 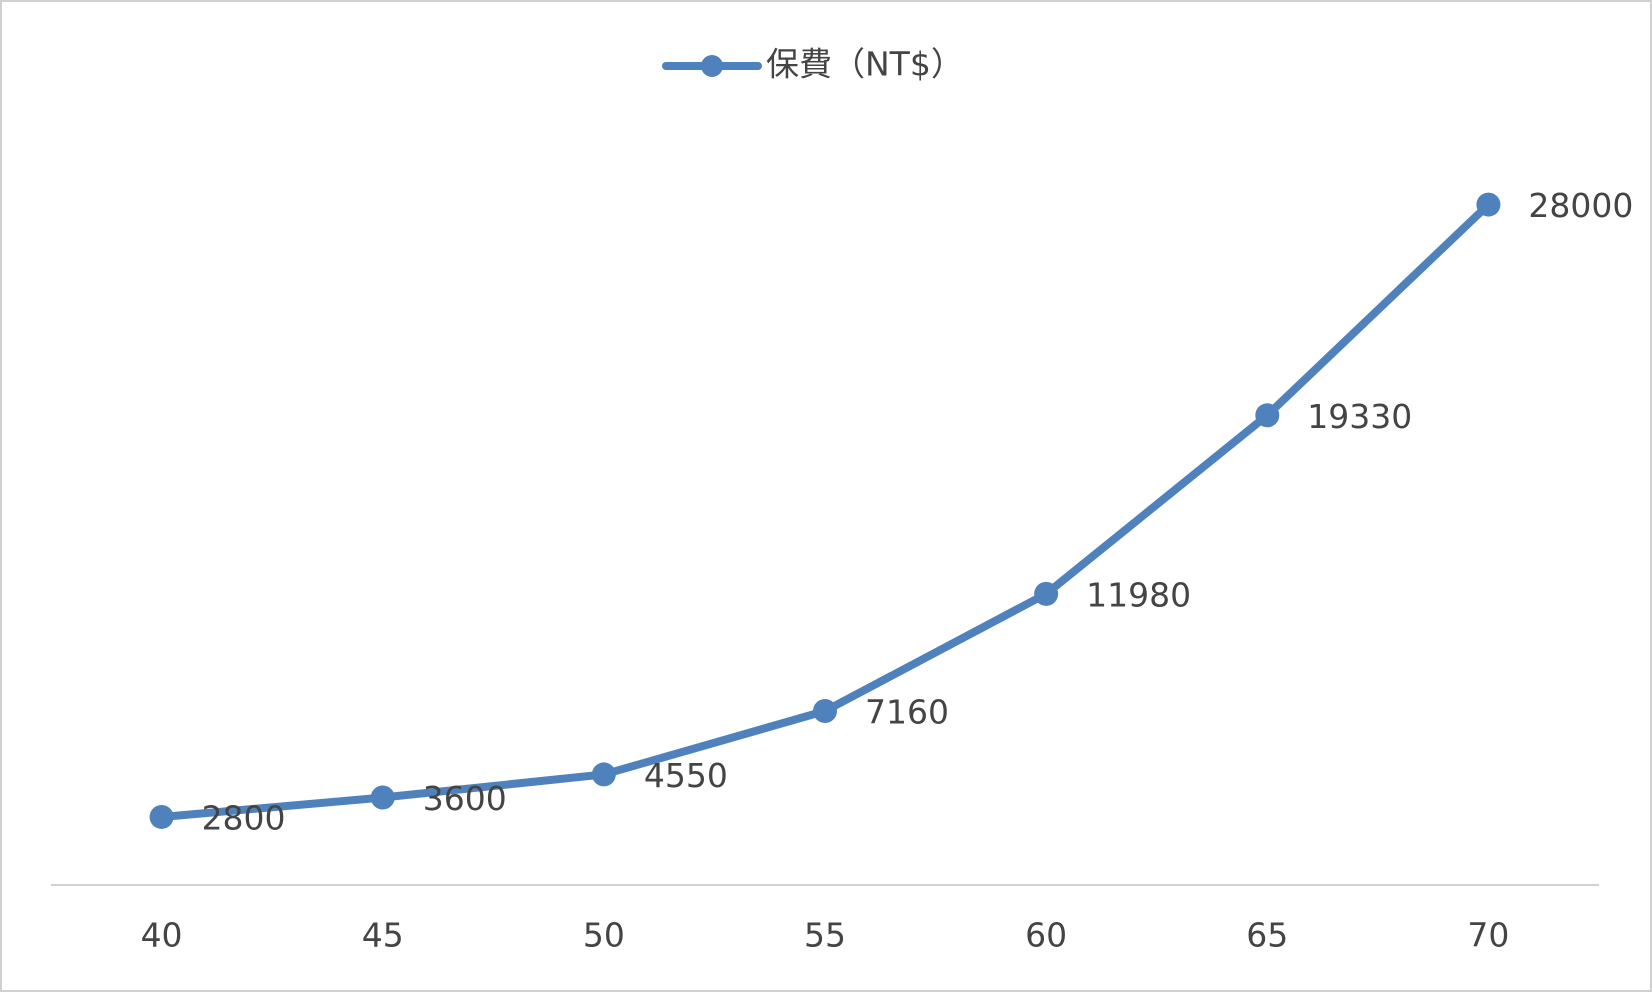 What do you see at coordinates (162, 935) in the screenshot?
I see `x-tick-label: 40` at bounding box center [162, 935].